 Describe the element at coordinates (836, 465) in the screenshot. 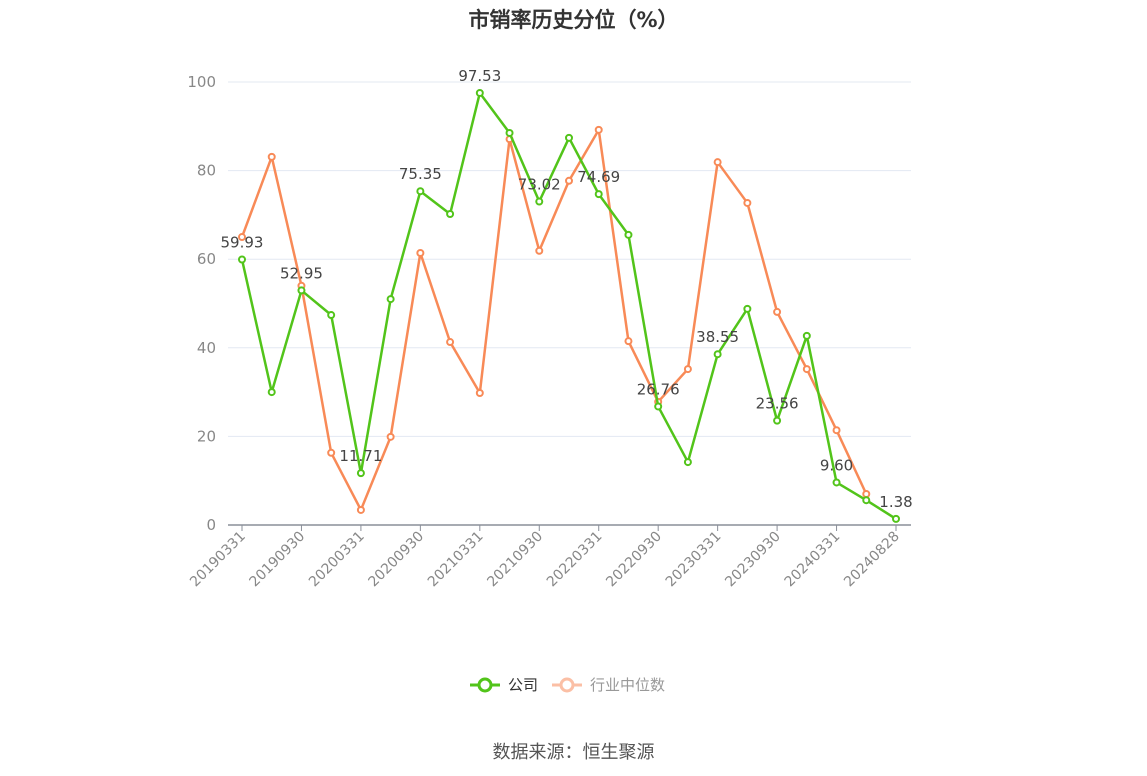

I see `data-label: 9.60` at that location.